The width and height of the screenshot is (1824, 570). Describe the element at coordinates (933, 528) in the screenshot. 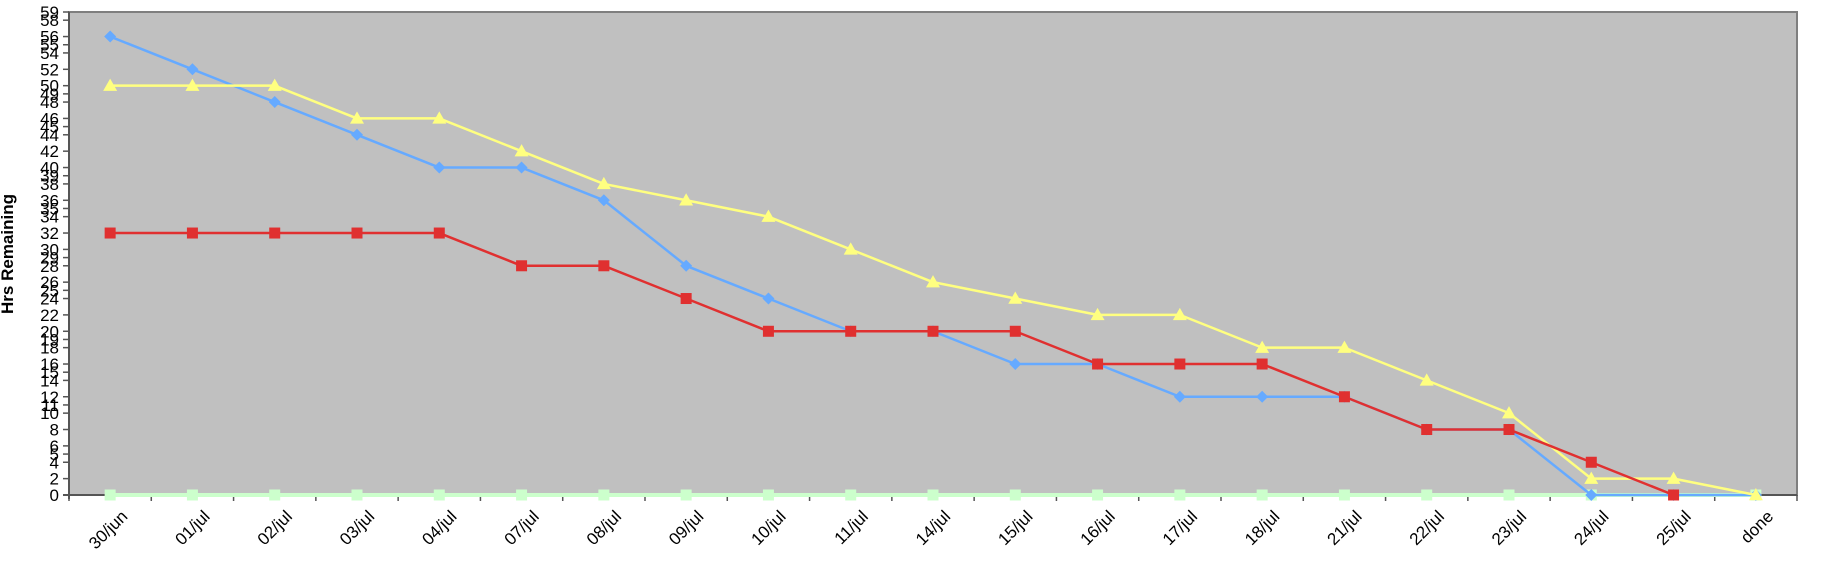

I see `x-tick-label: 14/jul` at that location.